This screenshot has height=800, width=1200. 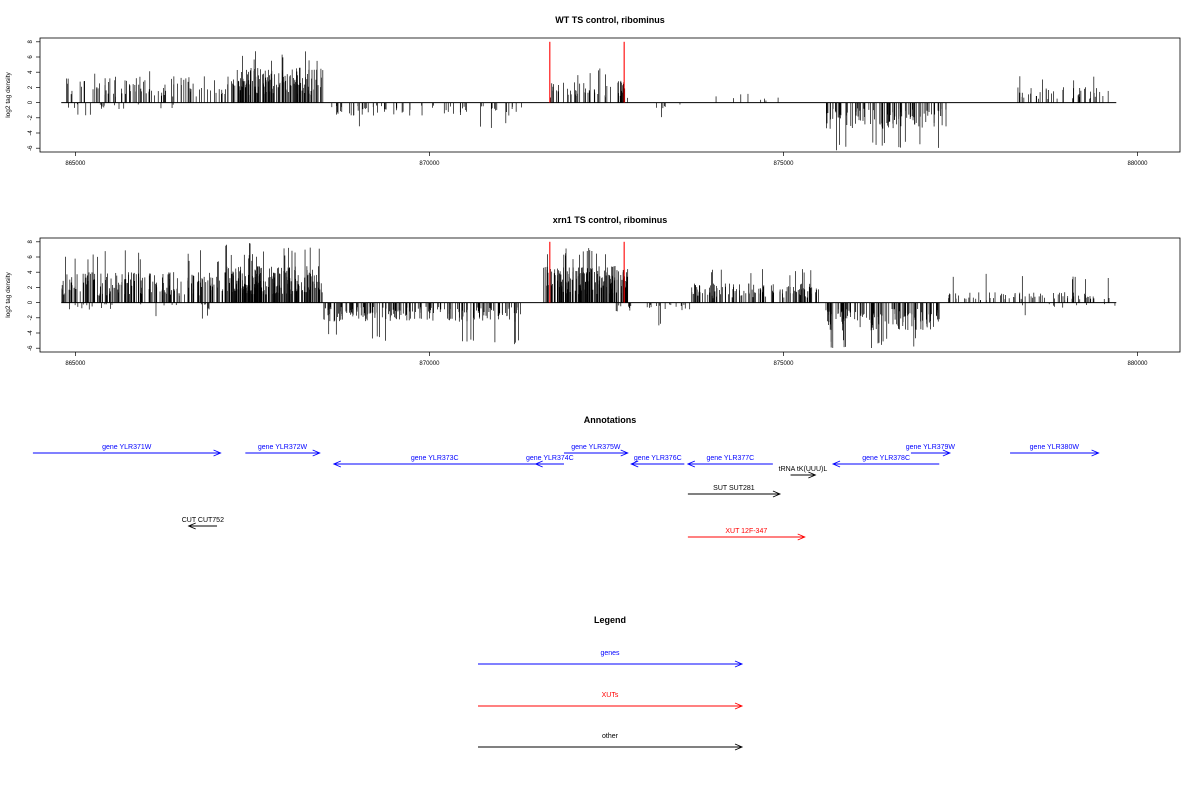 I want to click on xrn1-x-tick-label: 880000, so click(x=1137, y=364).